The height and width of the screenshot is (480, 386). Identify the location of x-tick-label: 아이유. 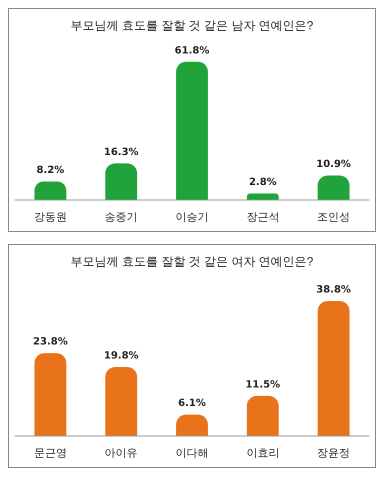
(121, 453).